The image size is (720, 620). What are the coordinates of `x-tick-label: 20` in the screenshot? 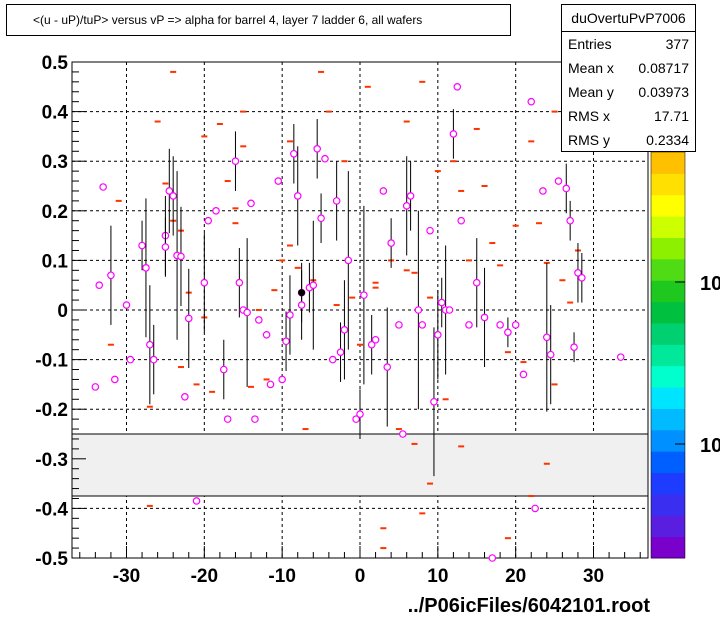 It's located at (515, 576).